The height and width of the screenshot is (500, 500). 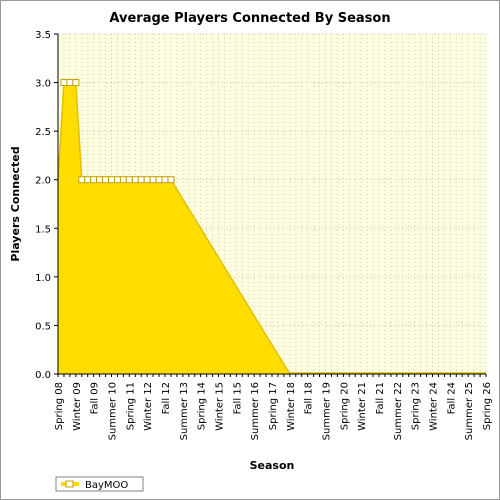 I want to click on legend-swatch-marker, so click(x=69, y=484).